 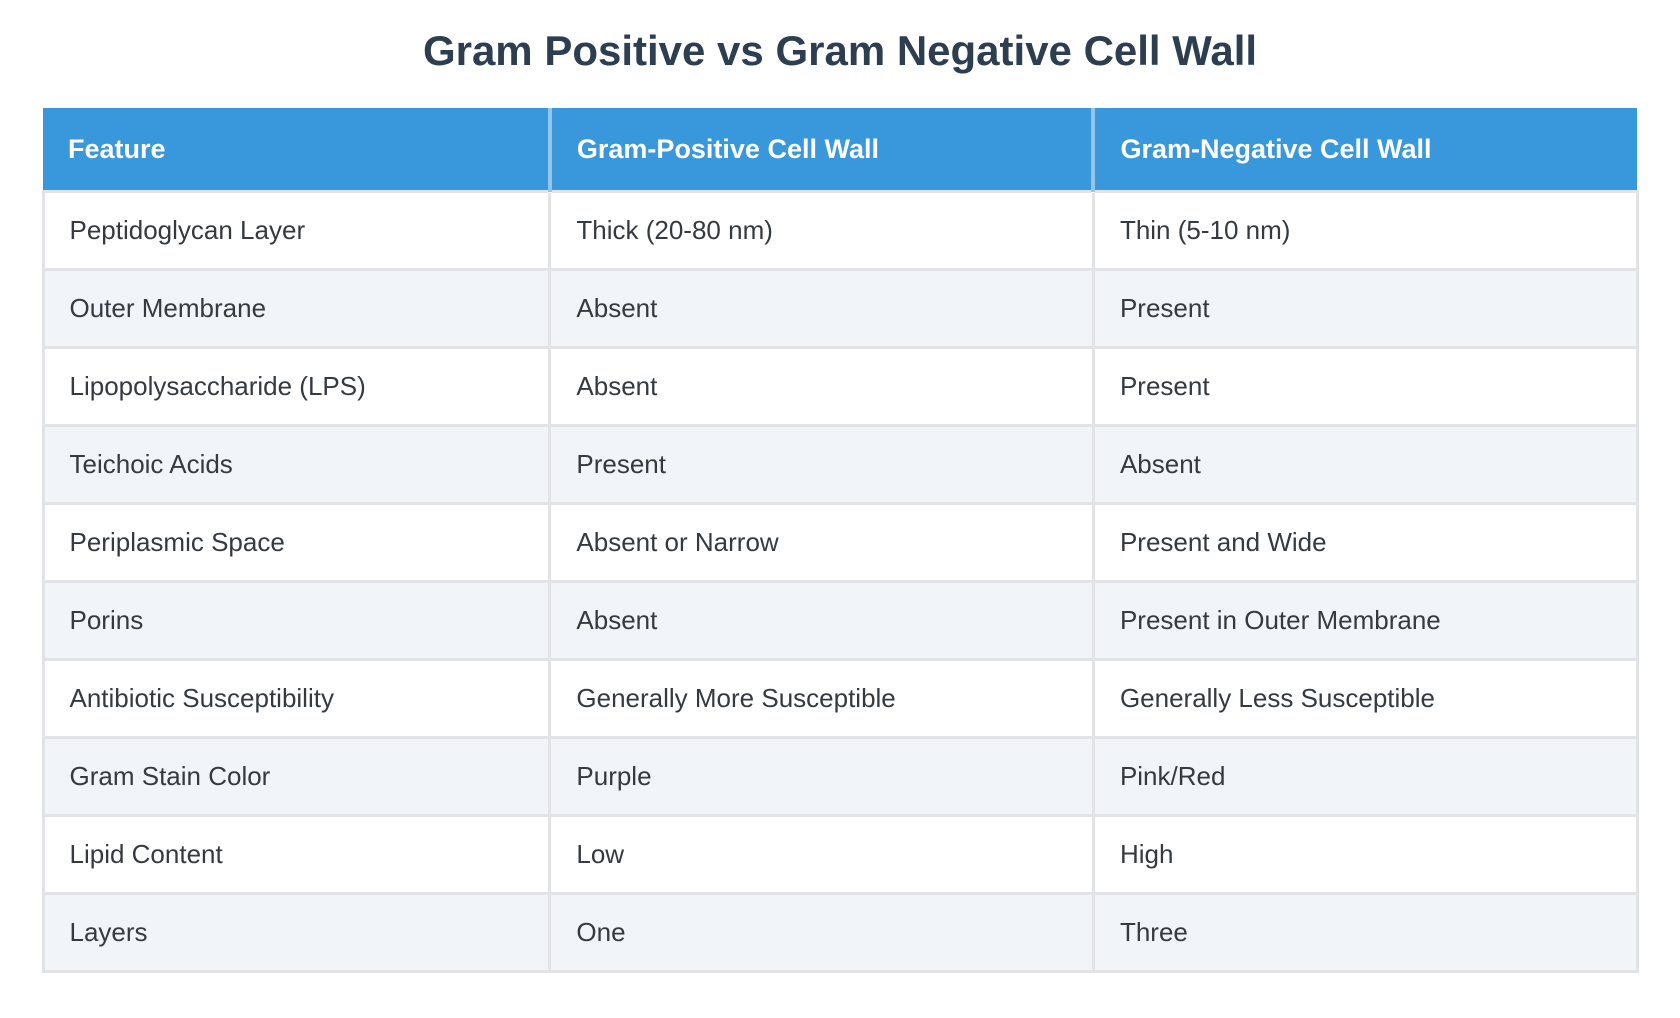 I want to click on cell-gram-positive: Absent or Narrow, so click(x=821, y=542).